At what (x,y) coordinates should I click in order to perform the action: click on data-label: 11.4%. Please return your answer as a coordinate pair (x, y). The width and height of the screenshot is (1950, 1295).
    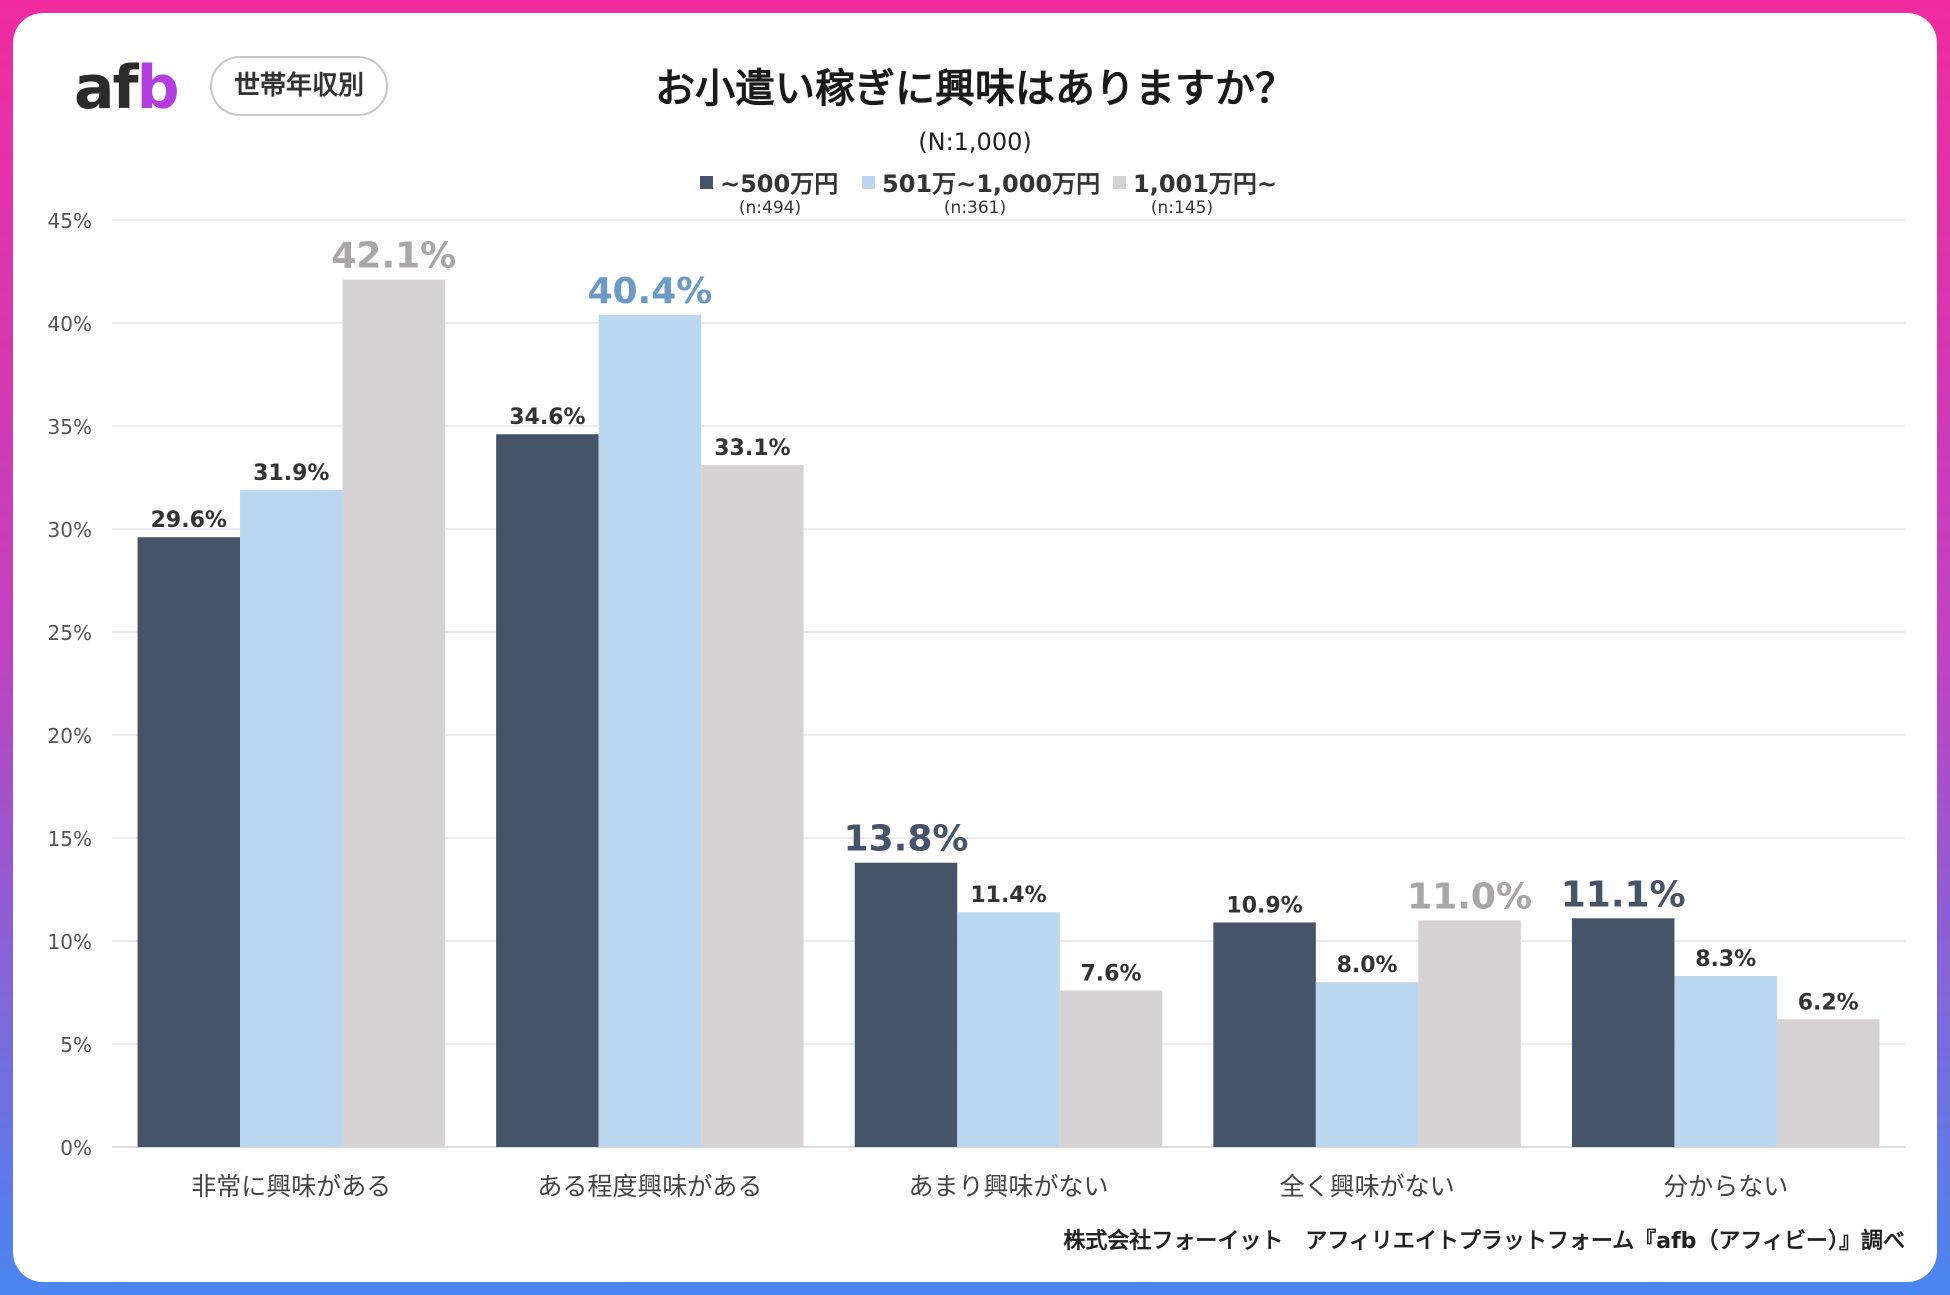
    Looking at the image, I should click on (1008, 895).